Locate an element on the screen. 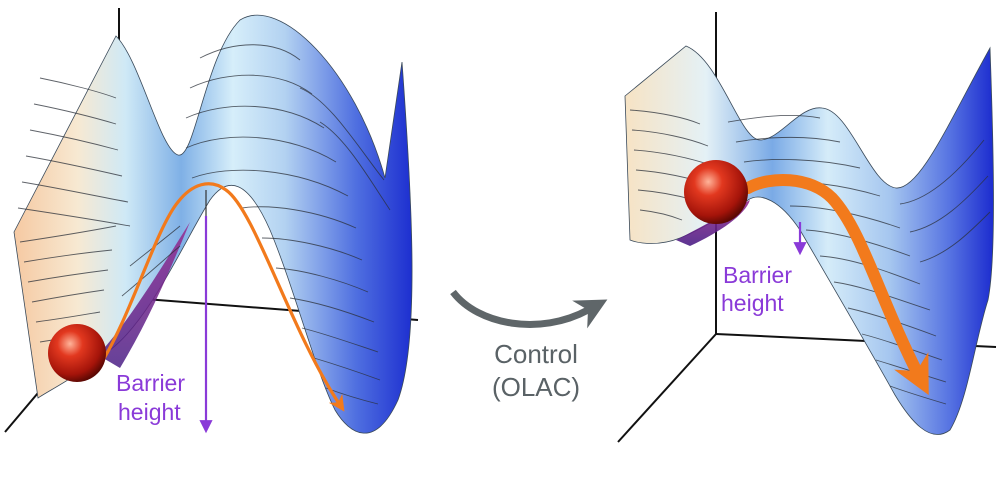  left-barrier-label-line2: height is located at coordinates (149, 412).